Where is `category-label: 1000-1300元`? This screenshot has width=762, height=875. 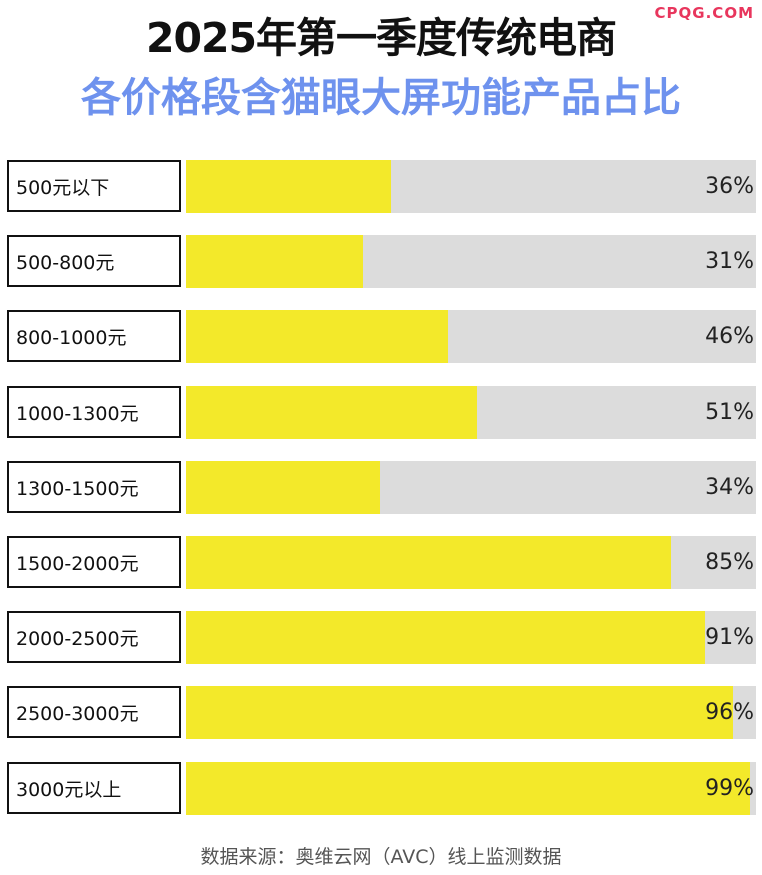
category-label: 1000-1300元 is located at coordinates (94, 412).